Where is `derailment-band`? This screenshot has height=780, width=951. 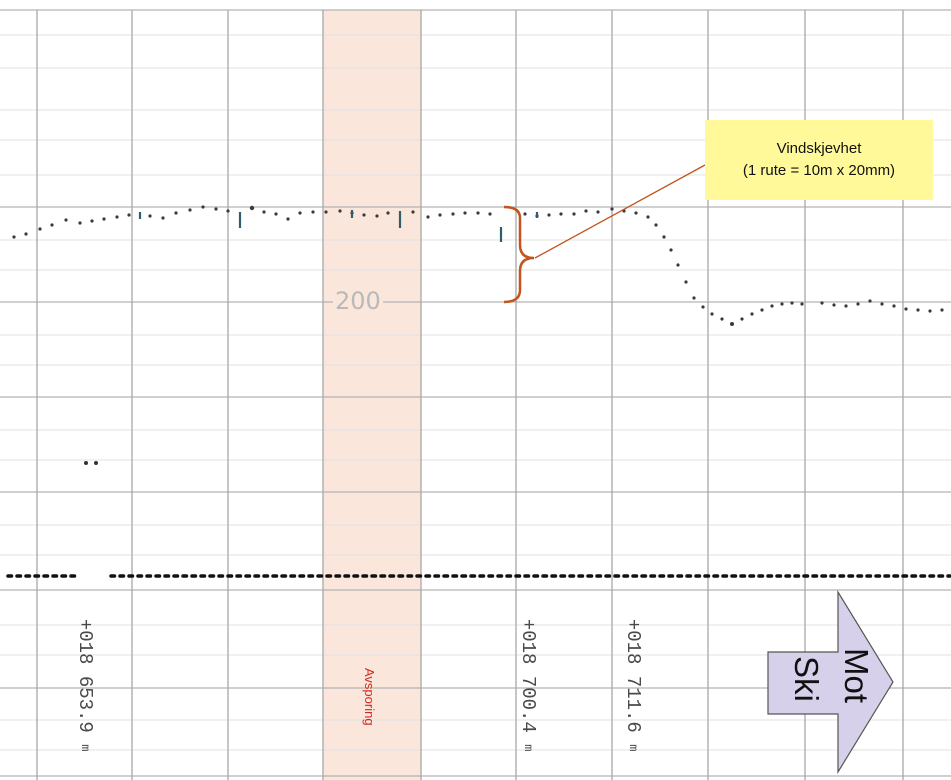
derailment-band is located at coordinates (372, 395).